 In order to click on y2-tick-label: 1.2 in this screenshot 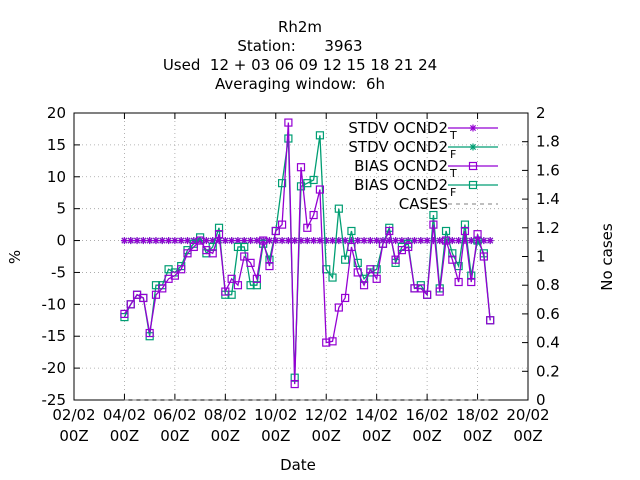, I will do `click(548, 228)`.